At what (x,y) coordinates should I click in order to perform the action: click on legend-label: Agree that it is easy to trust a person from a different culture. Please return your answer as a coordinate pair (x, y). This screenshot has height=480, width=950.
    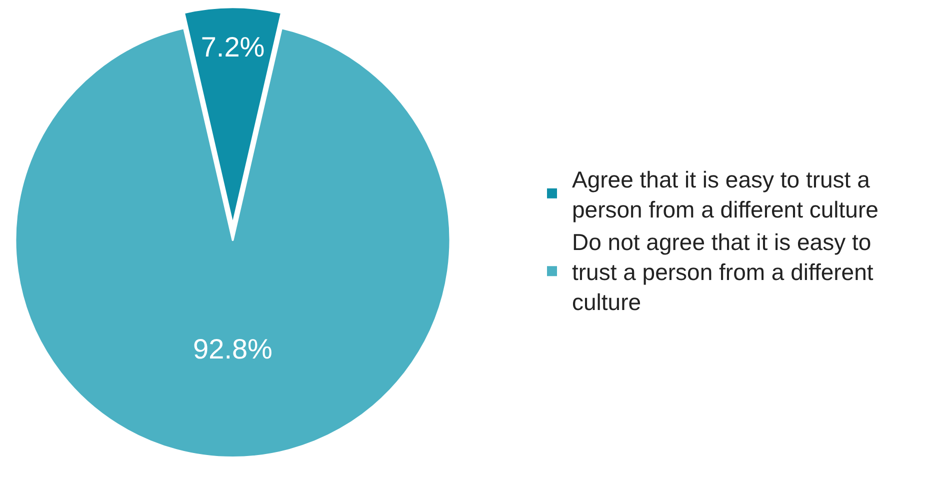
    Looking at the image, I should click on (725, 194).